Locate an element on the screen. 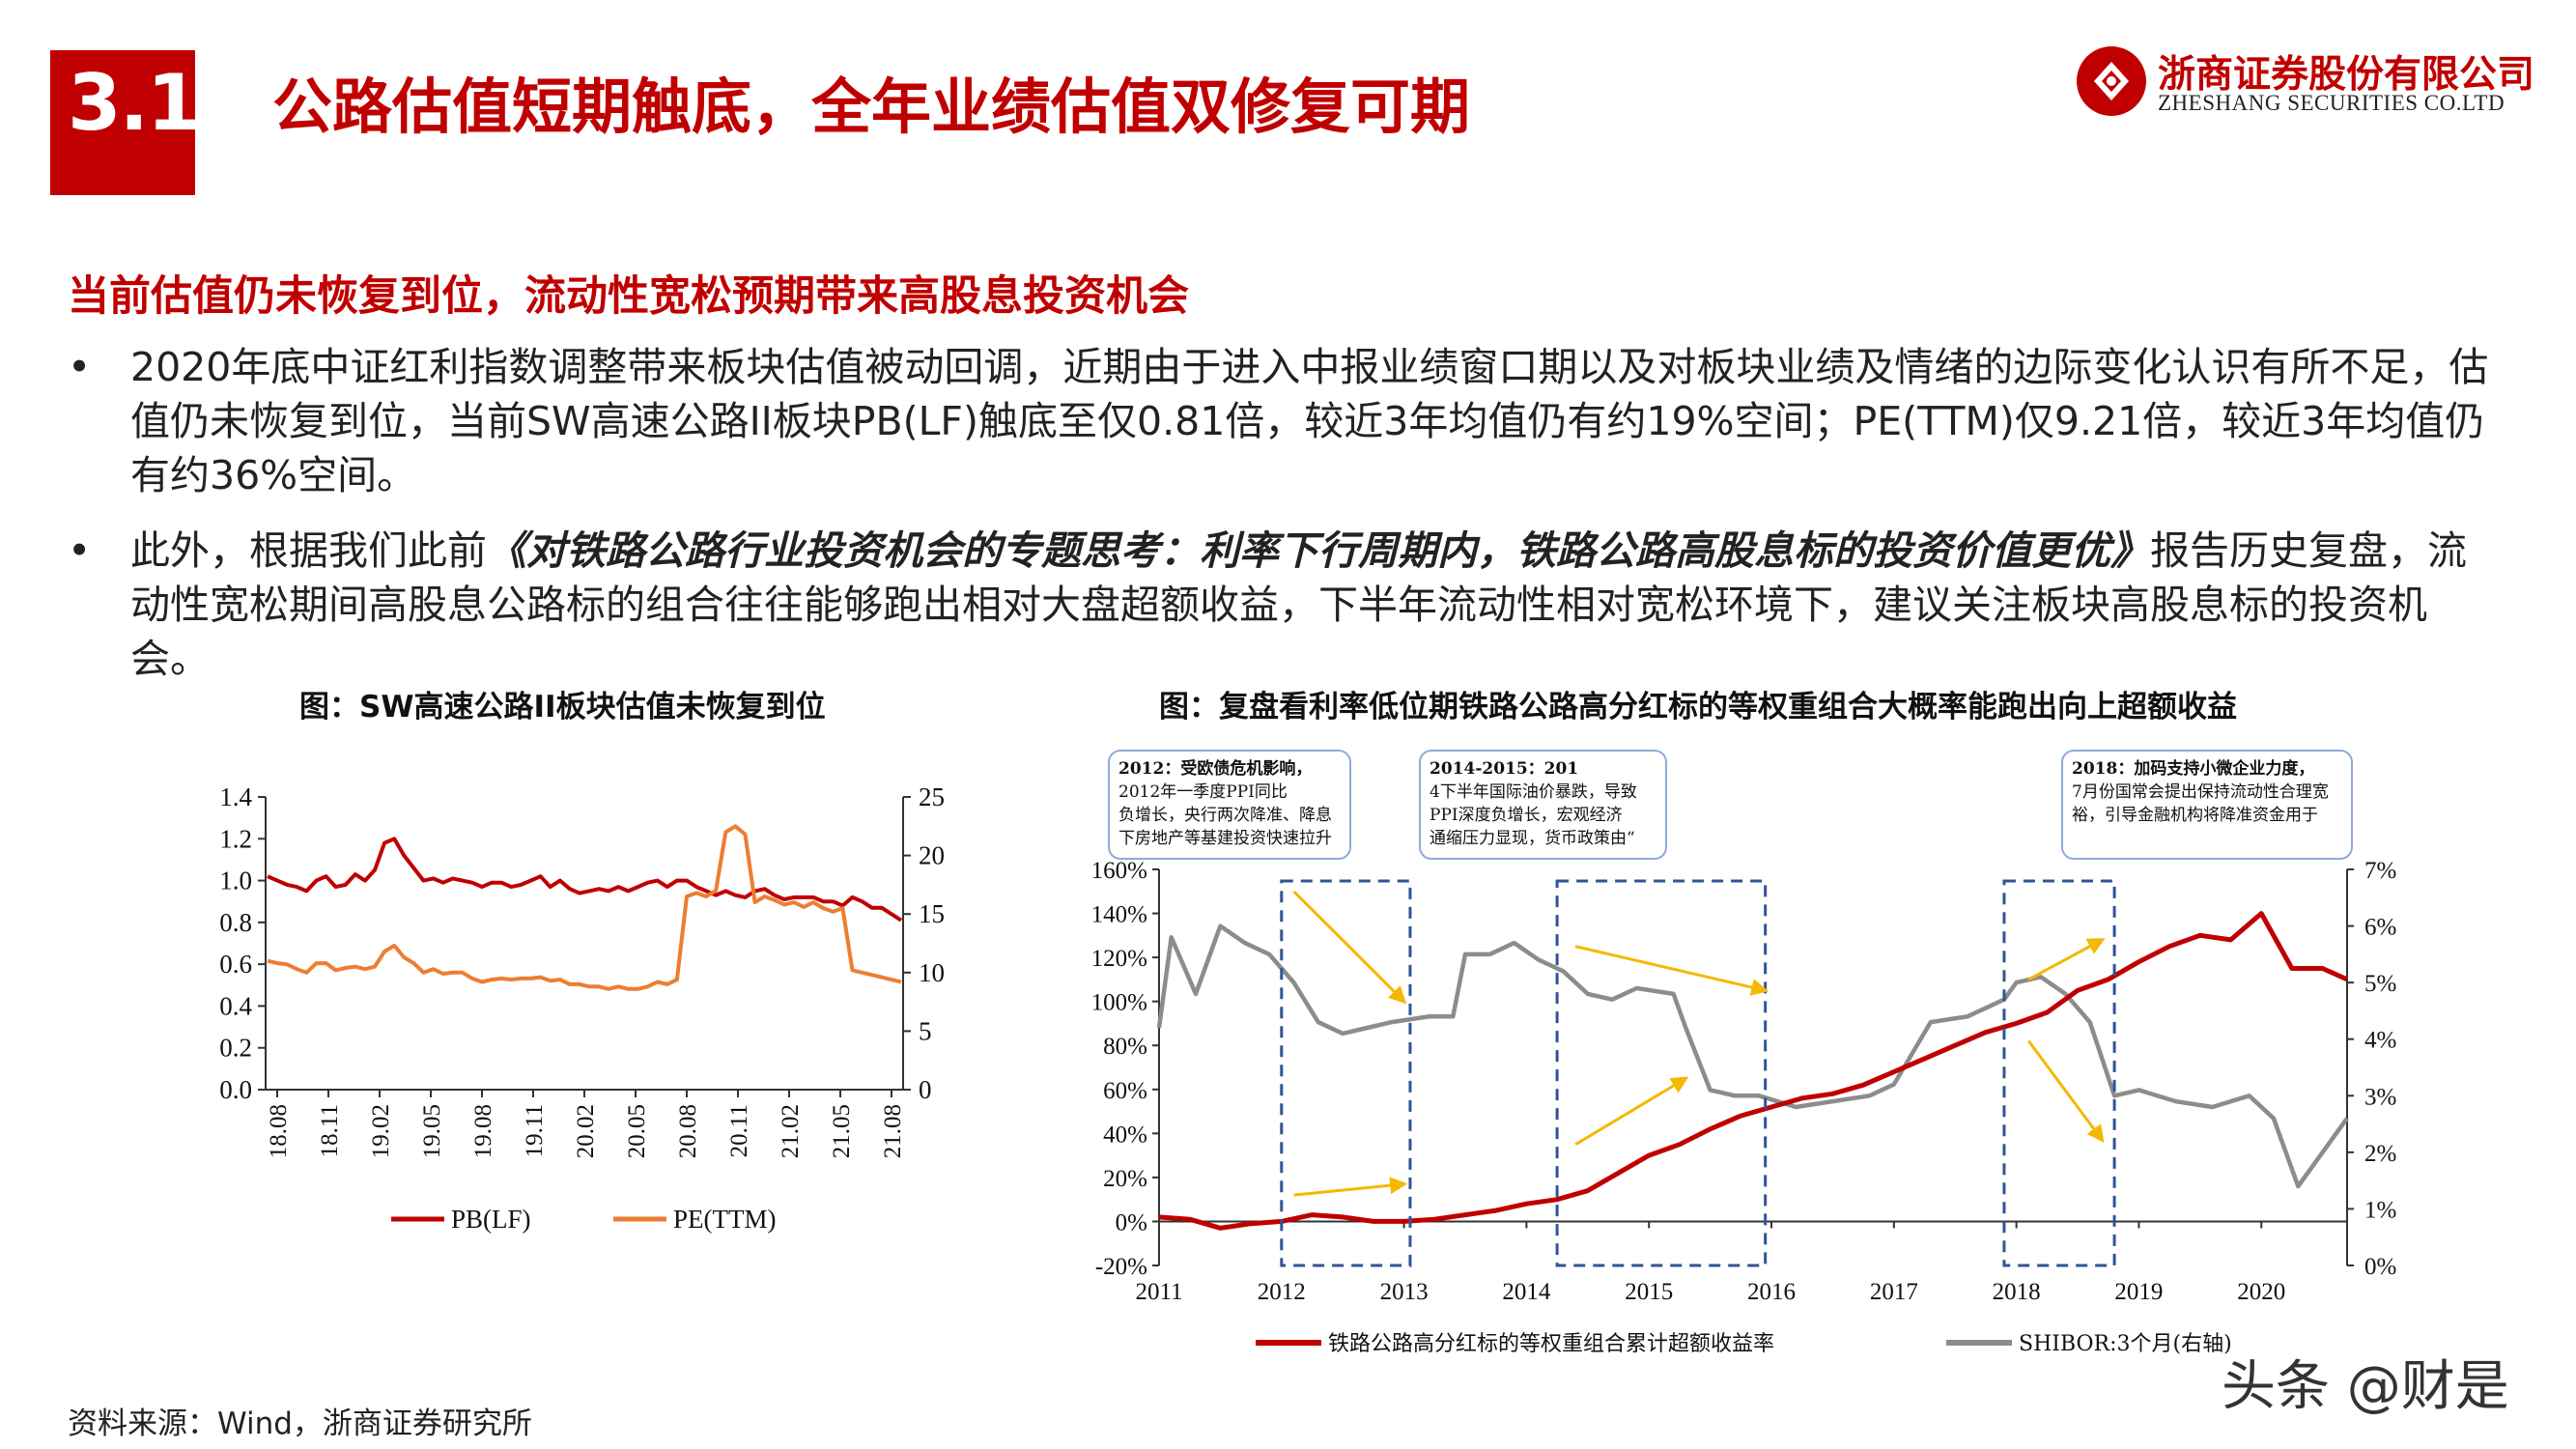 Image resolution: width=2576 pixels, height=1449 pixels. x-tick-label: 19.08 is located at coordinates (483, 1131).